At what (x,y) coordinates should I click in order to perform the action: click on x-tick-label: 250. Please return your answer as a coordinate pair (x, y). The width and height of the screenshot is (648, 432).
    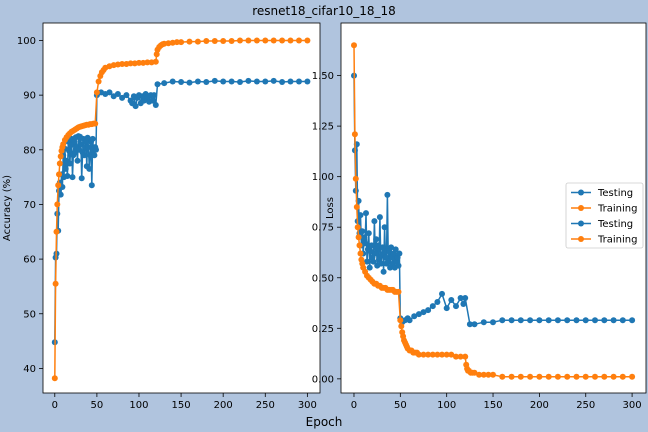
    Looking at the image, I should click on (265, 405).